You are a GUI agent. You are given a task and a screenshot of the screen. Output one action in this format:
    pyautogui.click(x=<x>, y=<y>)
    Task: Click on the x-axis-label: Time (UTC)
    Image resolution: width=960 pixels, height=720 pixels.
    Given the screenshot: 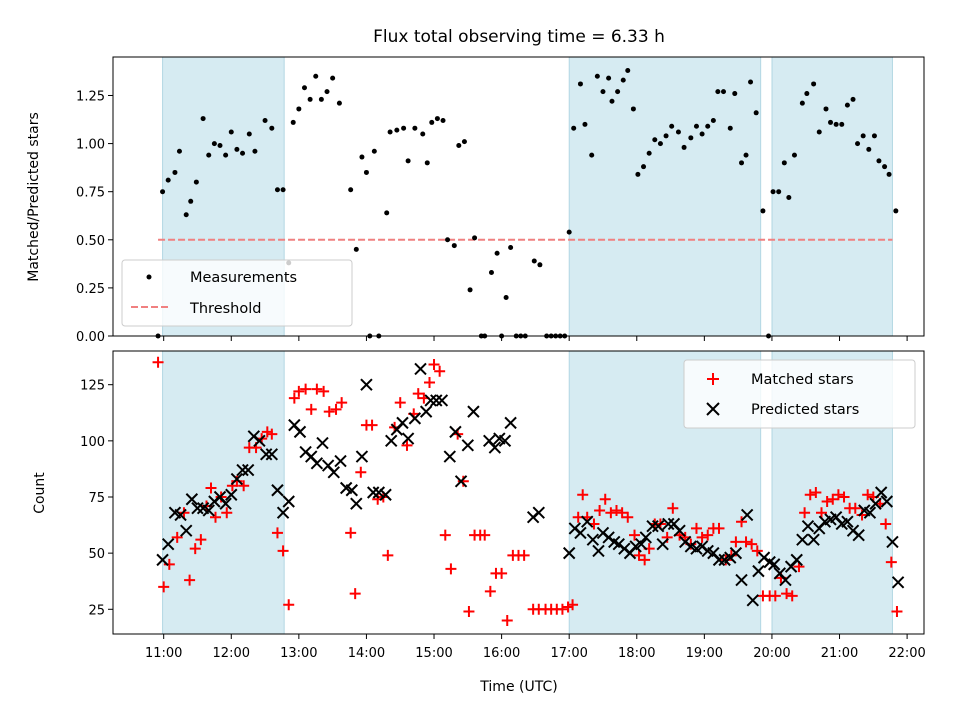 What is the action you would take?
    pyautogui.click(x=518, y=687)
    